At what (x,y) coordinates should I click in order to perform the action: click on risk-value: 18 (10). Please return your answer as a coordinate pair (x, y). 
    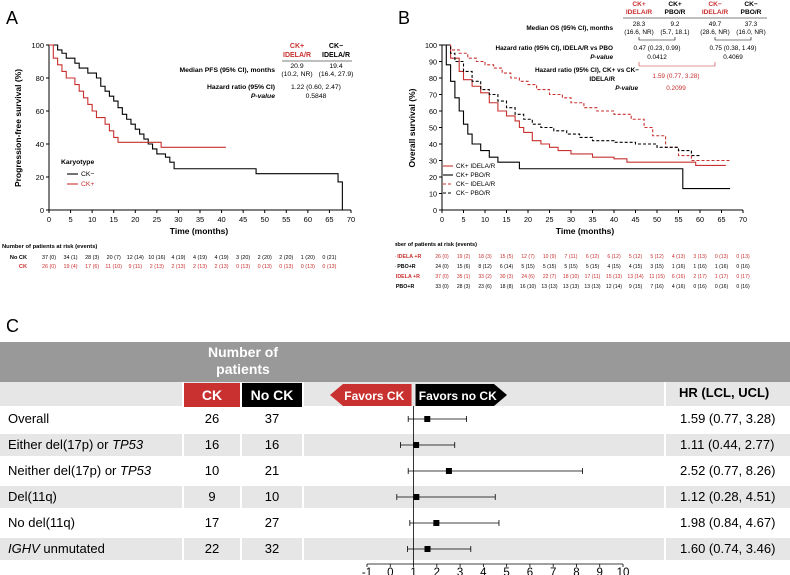
    Looking at the image, I should click on (571, 277).